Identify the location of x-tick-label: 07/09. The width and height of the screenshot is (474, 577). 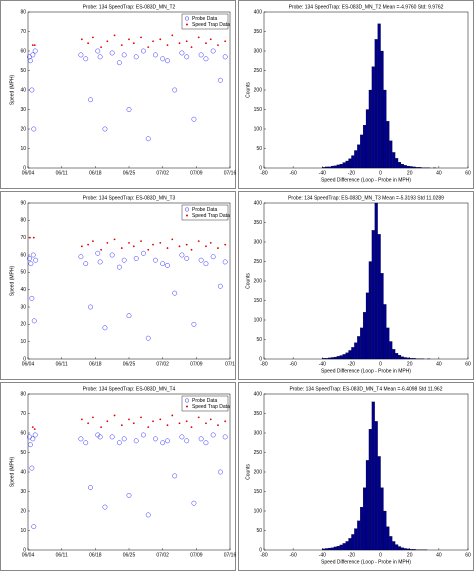
(196, 364).